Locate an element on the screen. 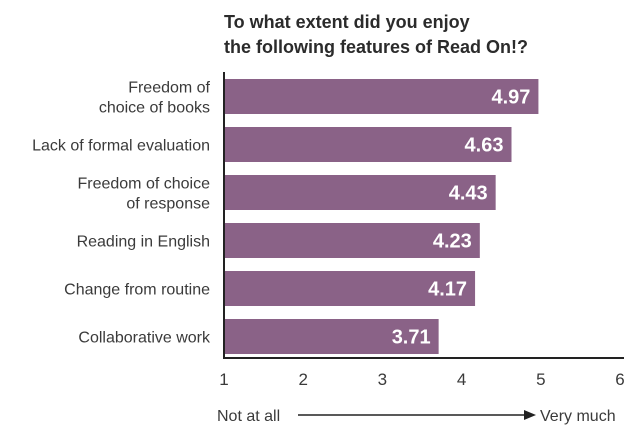 This screenshot has width=627, height=426. x-tick-label-5: 6 is located at coordinates (619, 379).